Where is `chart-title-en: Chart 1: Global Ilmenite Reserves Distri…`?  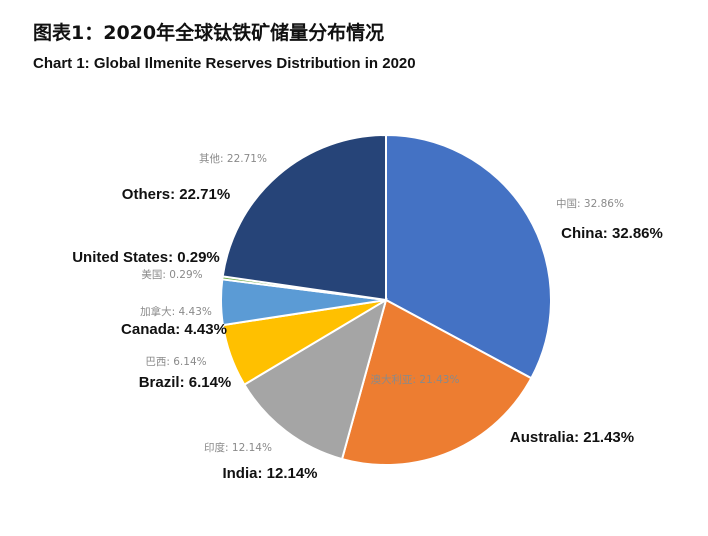 chart-title-en: Chart 1: Global Ilmenite Reserves Distri… is located at coordinates (224, 63).